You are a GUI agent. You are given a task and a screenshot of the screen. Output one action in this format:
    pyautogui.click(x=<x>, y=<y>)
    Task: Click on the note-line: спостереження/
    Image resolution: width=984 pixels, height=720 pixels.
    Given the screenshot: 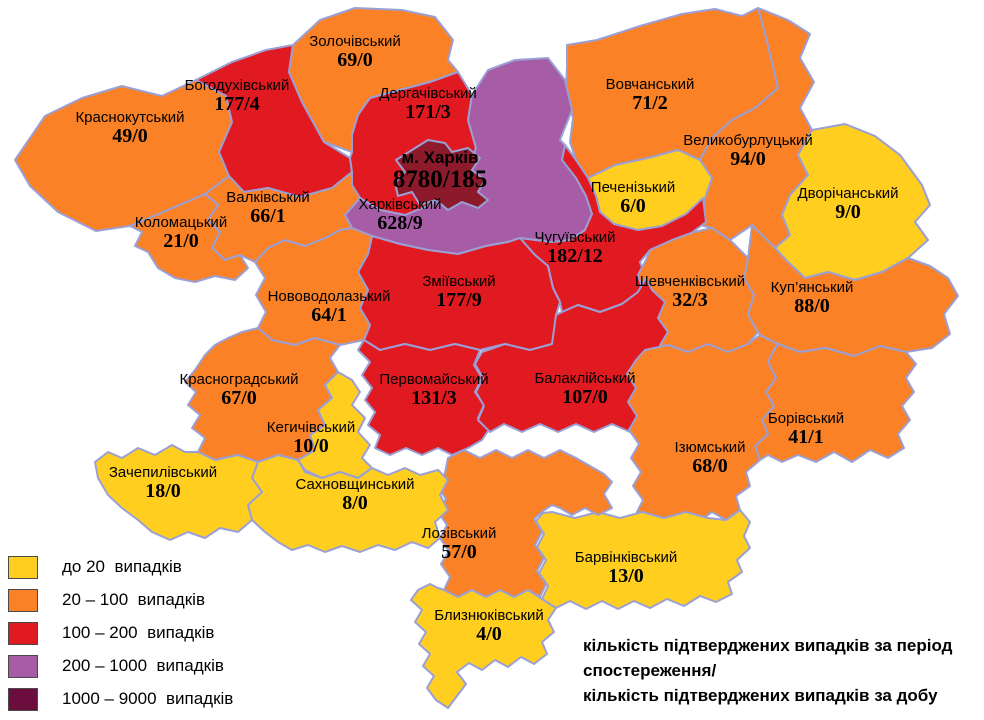 What is the action you would take?
    pyautogui.click(x=650, y=670)
    